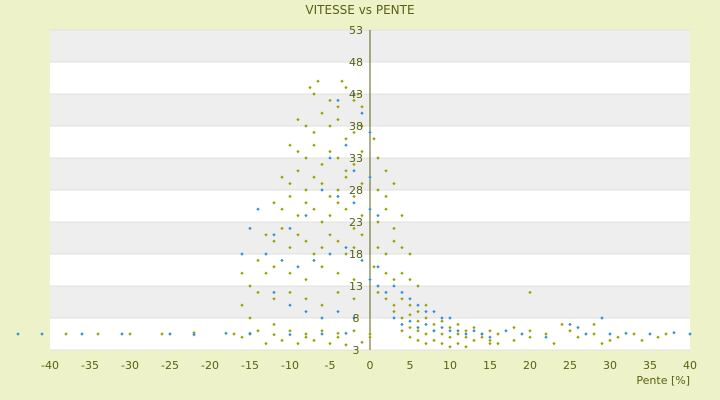 Image resolution: width=720 pixels, height=400 pixels. I want to click on y-tick-label: 8, so click(356, 318).